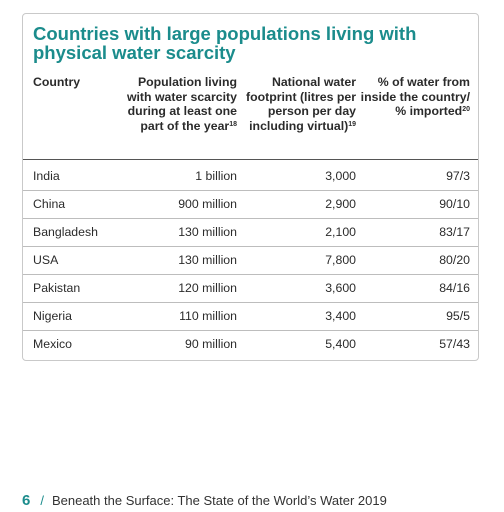 This screenshot has width=504, height=512. Describe the element at coordinates (340, 204) in the screenshot. I see `cell-footprint: 2,900` at that location.